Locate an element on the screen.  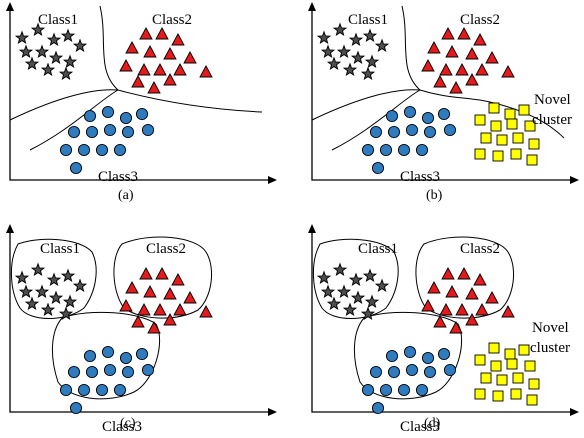
panel-d-caption: (d) is located at coordinates (432, 423).